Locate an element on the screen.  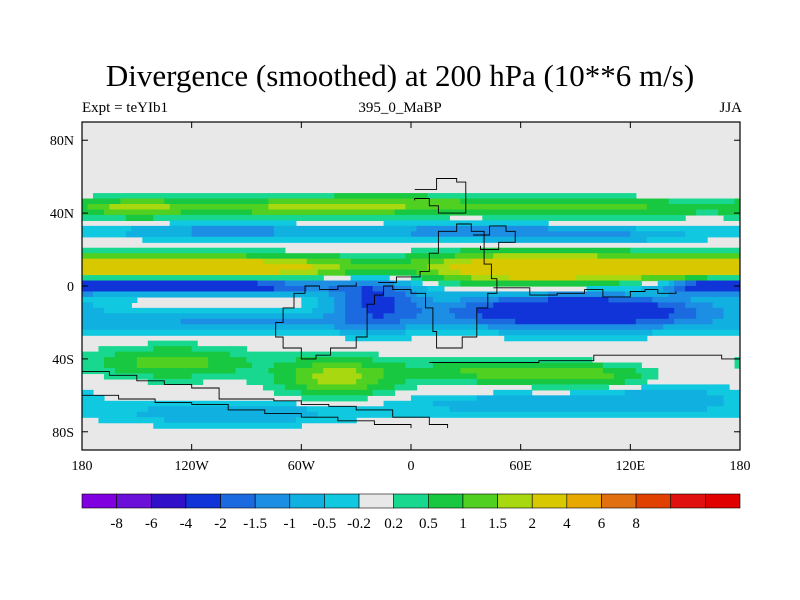
colorbar-label: 4 is located at coordinates (567, 524).